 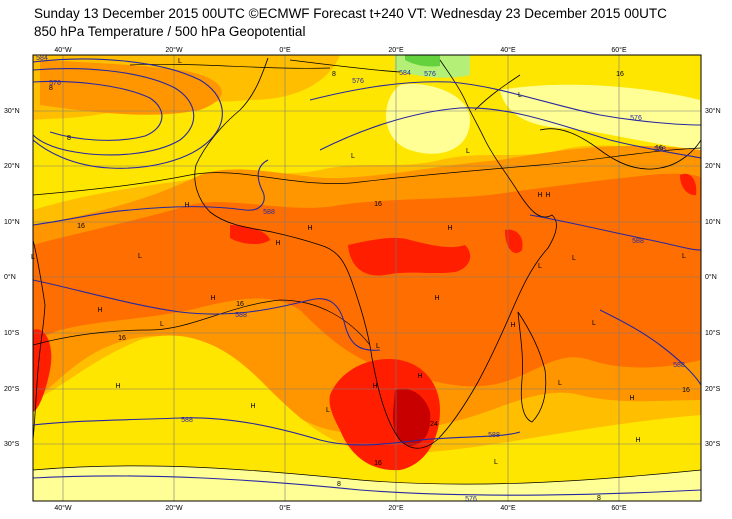 What do you see at coordinates (42, 370) in the screenshot?
I see `field-red-brazil` at bounding box center [42, 370].